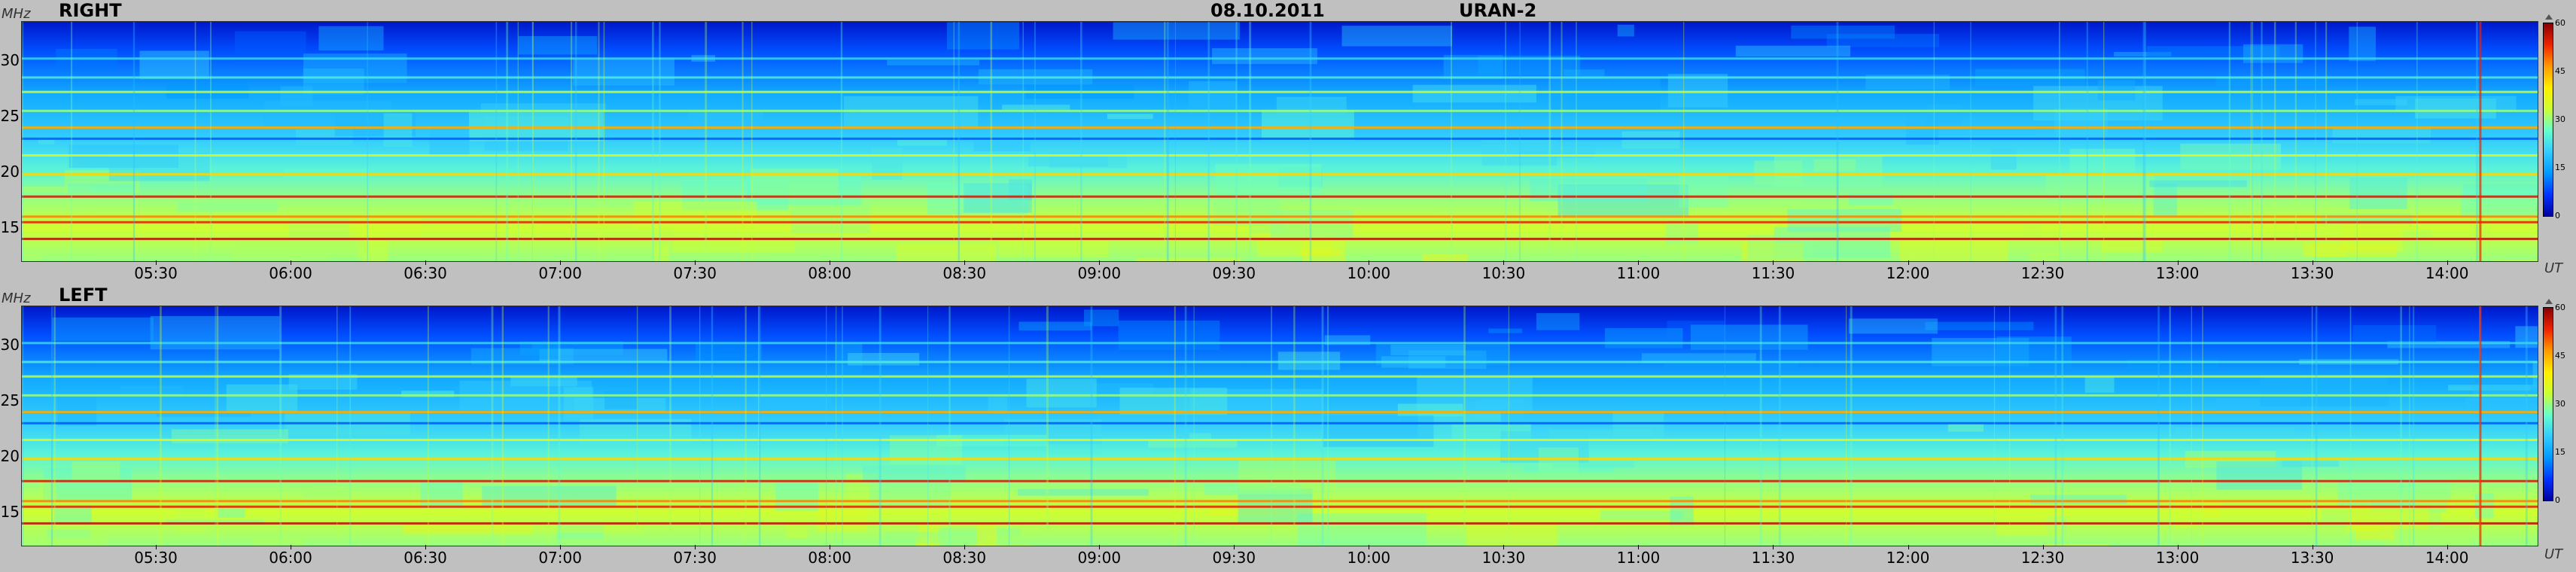 The image size is (2576, 572). What do you see at coordinates (2560, 168) in the screenshot?
I see `colorbar-tick-label: 15` at bounding box center [2560, 168].